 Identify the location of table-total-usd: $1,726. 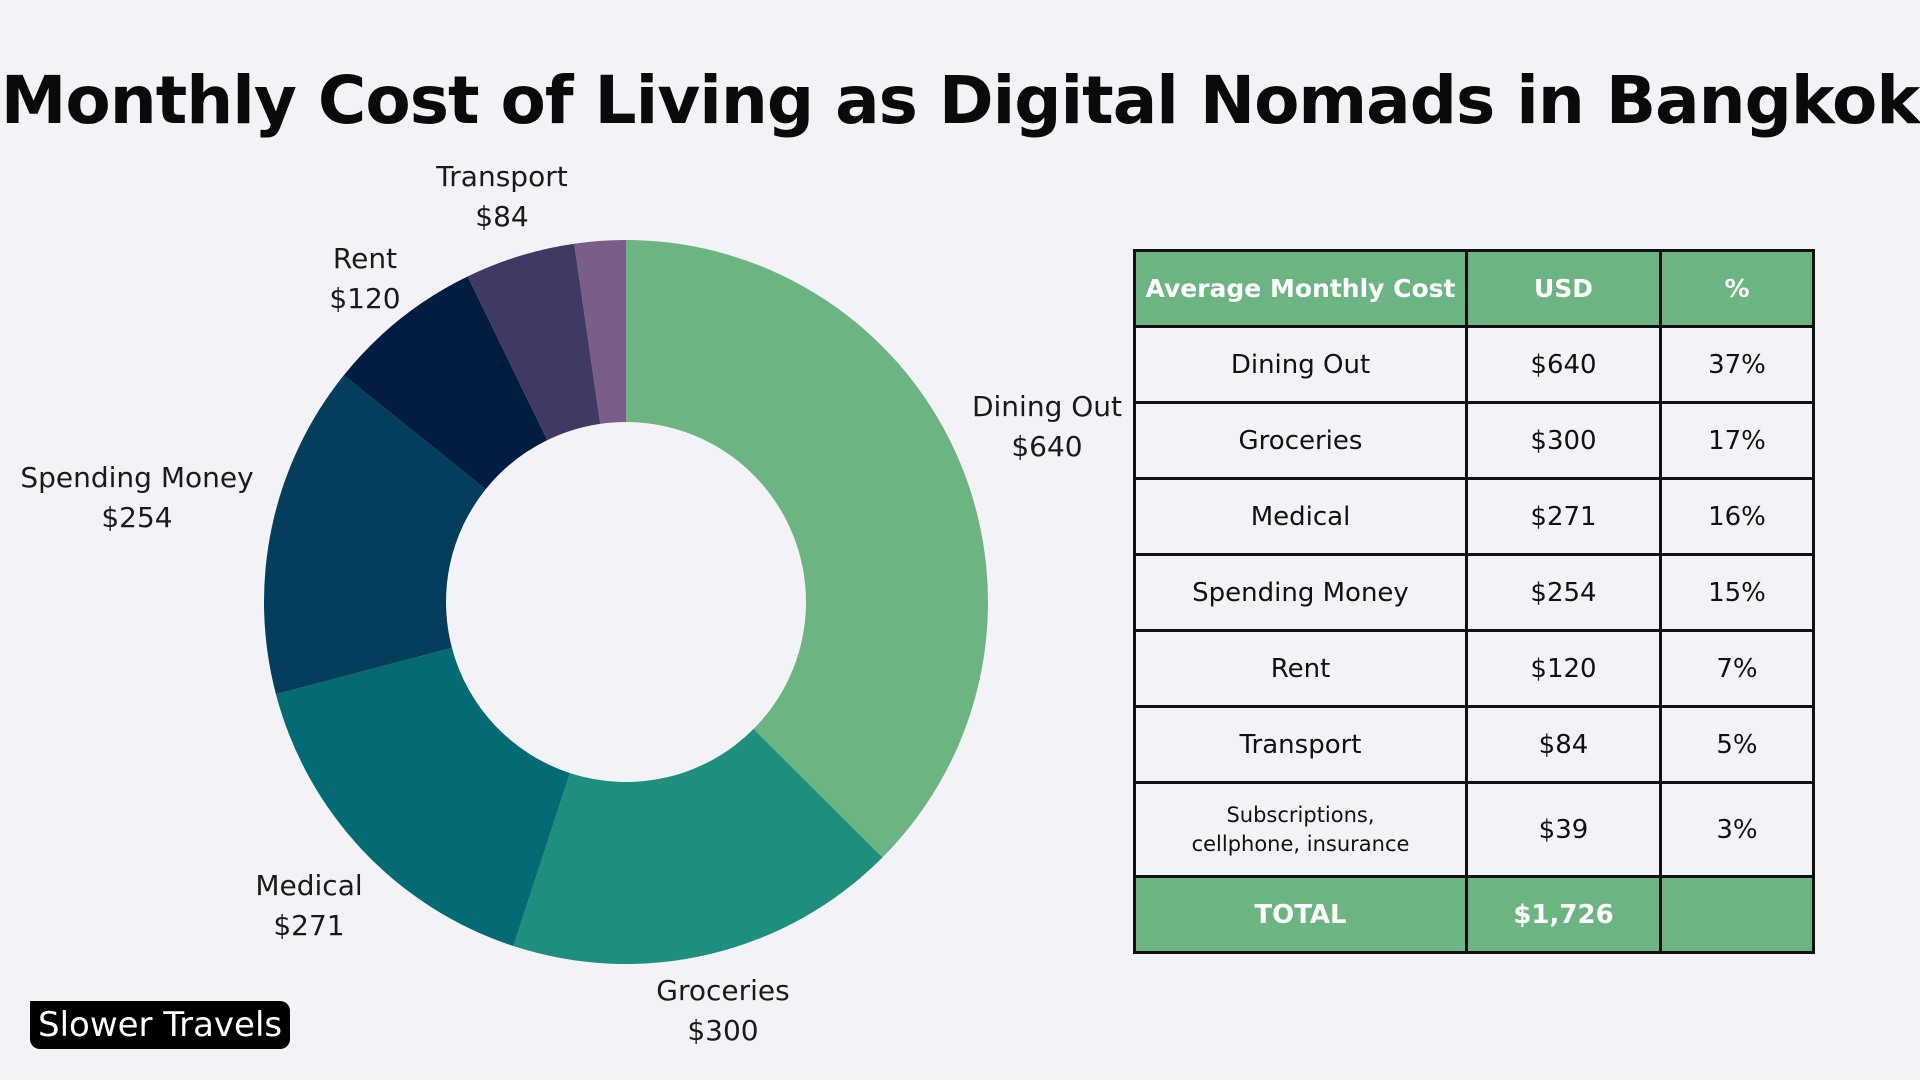
(1563, 914).